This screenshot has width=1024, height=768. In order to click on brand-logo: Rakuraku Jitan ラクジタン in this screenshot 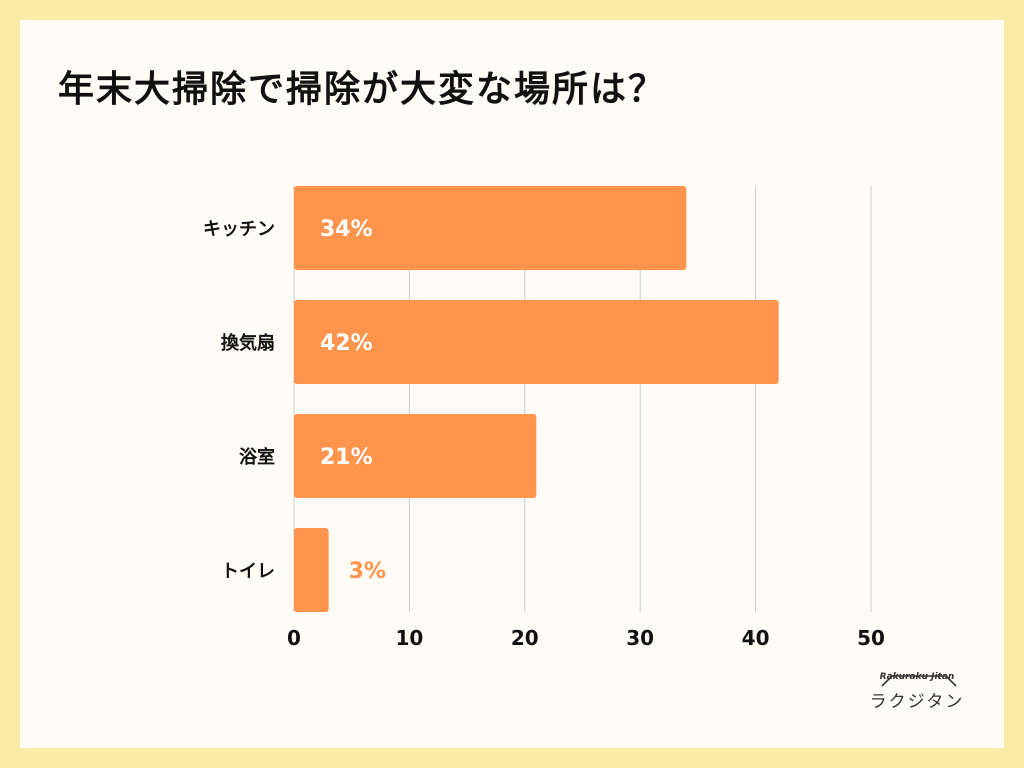, I will do `click(917, 690)`.